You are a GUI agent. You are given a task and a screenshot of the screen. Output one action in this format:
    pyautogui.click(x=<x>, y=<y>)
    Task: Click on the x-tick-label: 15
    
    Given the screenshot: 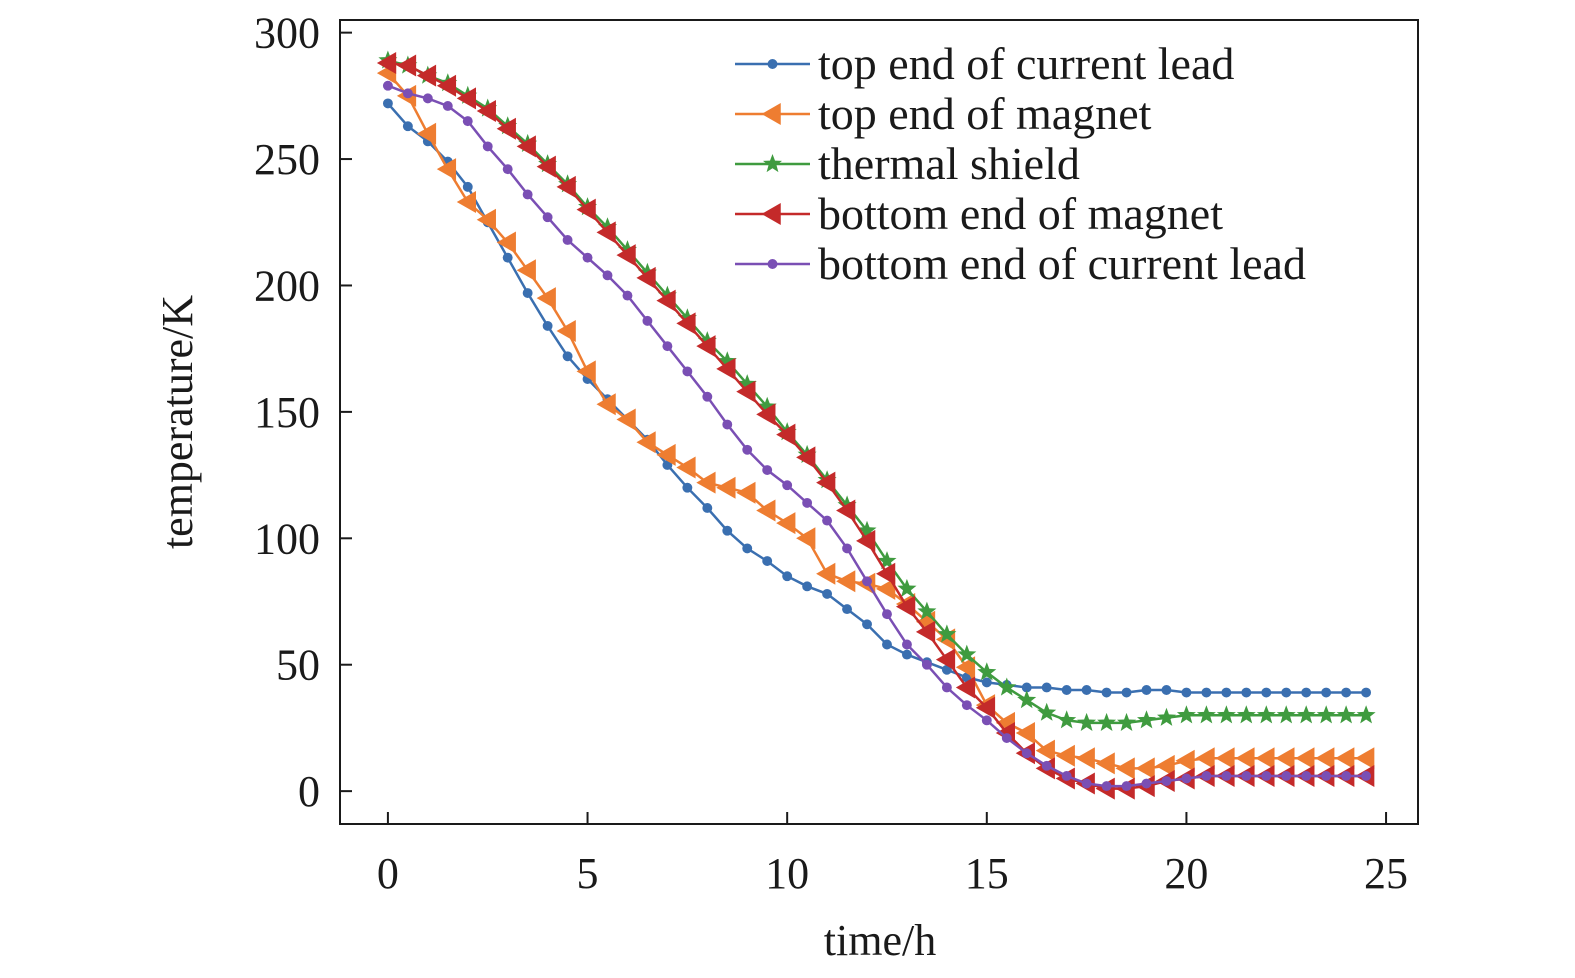 What is the action you would take?
    pyautogui.click(x=987, y=873)
    